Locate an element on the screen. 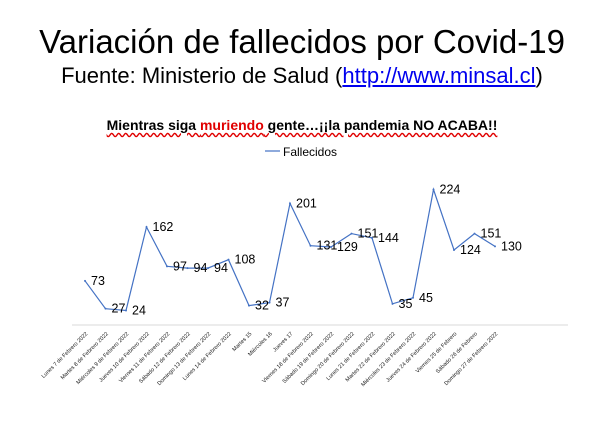 This screenshot has height=438, width=604. data-label: 24 is located at coordinates (139, 310).